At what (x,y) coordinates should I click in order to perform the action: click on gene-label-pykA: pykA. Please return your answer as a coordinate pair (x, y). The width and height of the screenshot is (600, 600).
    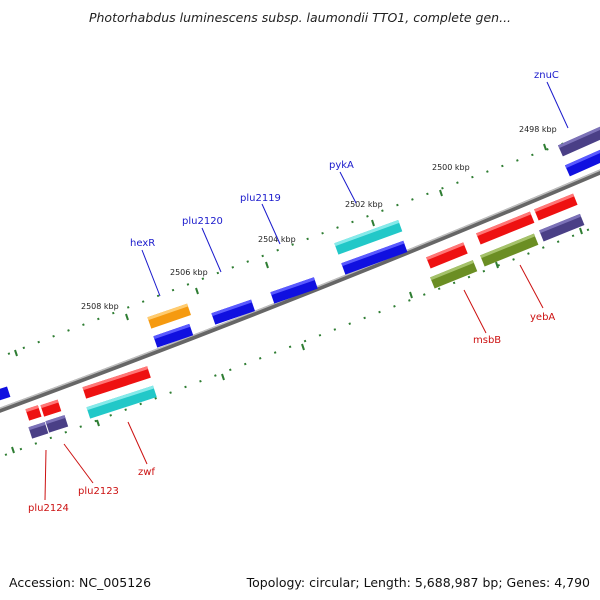
    Looking at the image, I should click on (341, 165).